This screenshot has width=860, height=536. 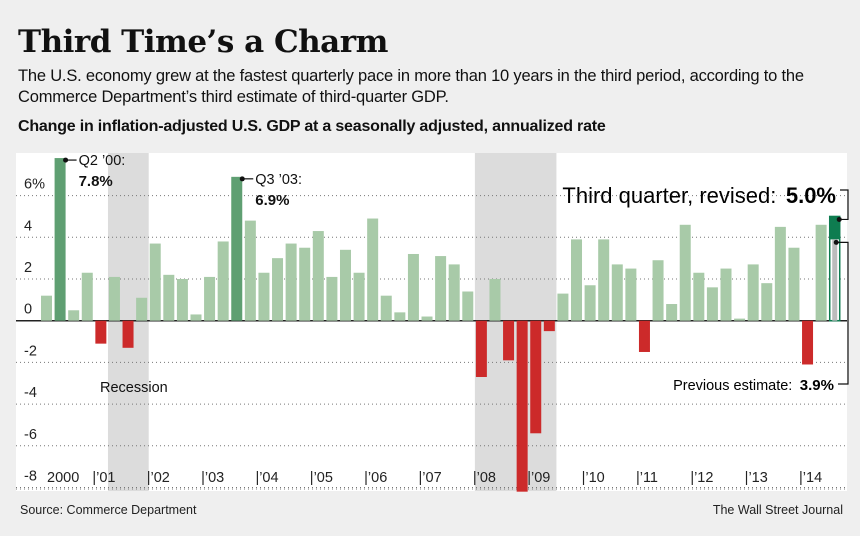 I want to click on y-tick-label: 2, so click(x=28, y=268).